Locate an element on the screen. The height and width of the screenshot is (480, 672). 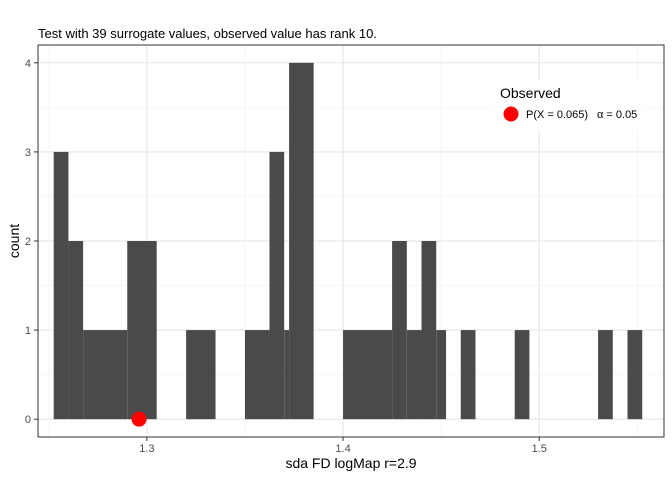
x-tick-label: 1.5 is located at coordinates (539, 449).